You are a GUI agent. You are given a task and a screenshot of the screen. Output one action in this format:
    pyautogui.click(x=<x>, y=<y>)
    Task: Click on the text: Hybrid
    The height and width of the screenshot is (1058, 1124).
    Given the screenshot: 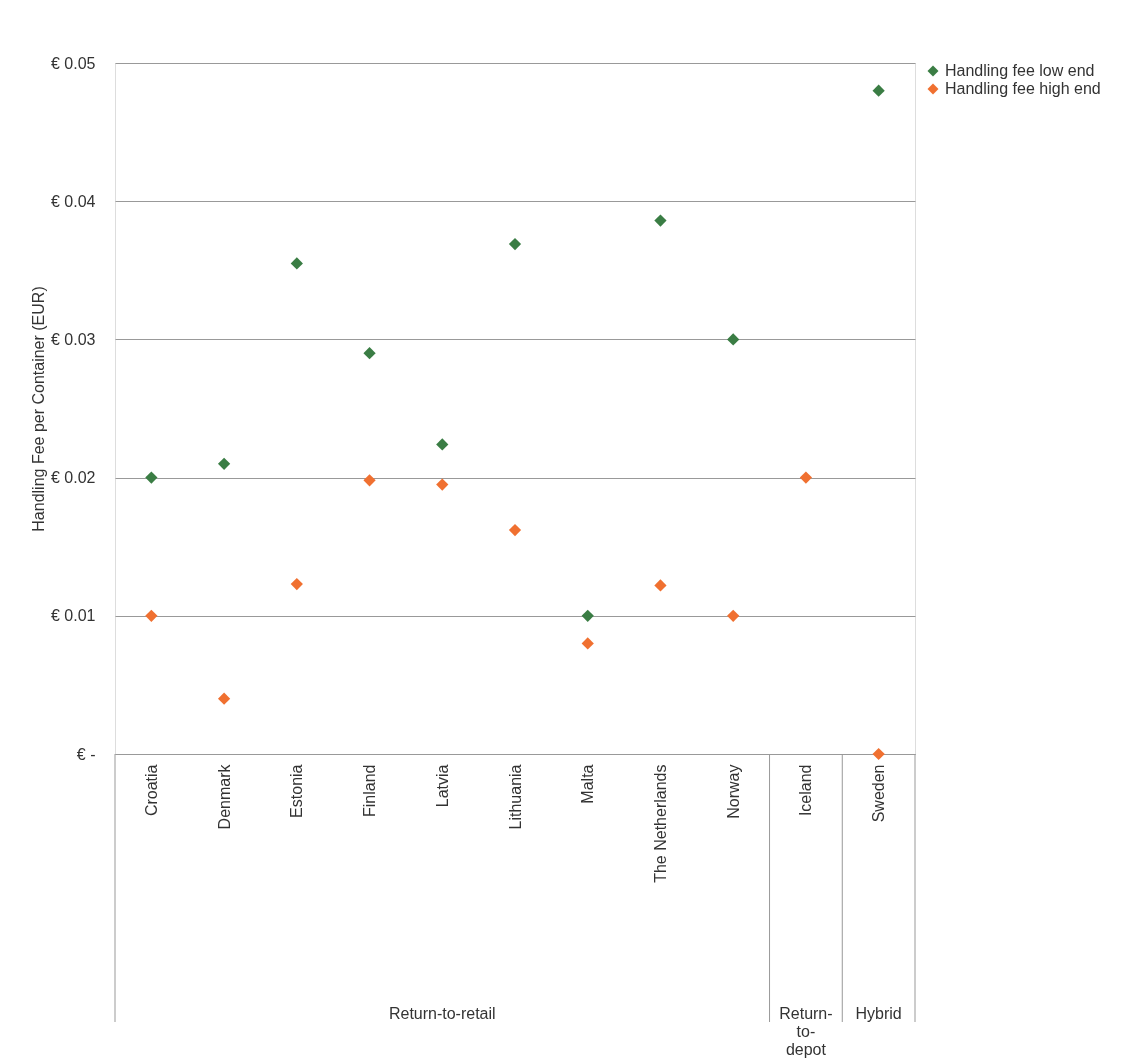 What is the action you would take?
    pyautogui.click(x=878, y=1013)
    